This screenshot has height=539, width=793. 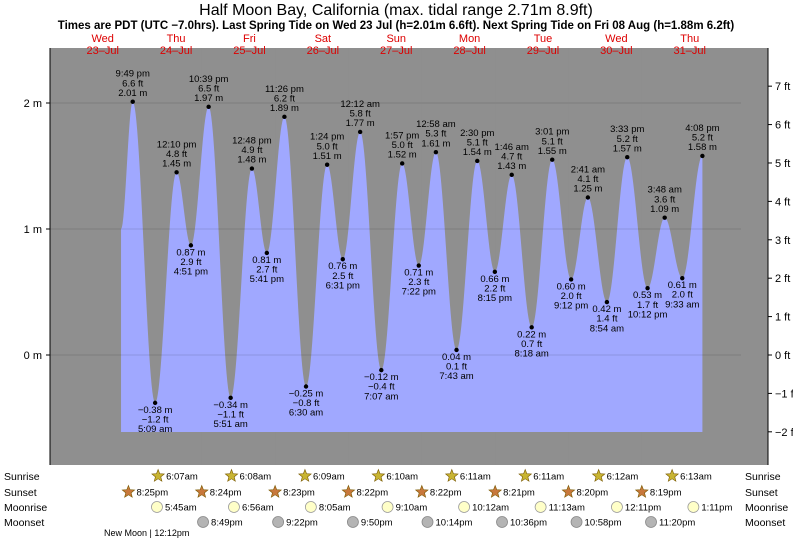 I want to click on extreme-height-m: 1.55 m, so click(x=552, y=151).